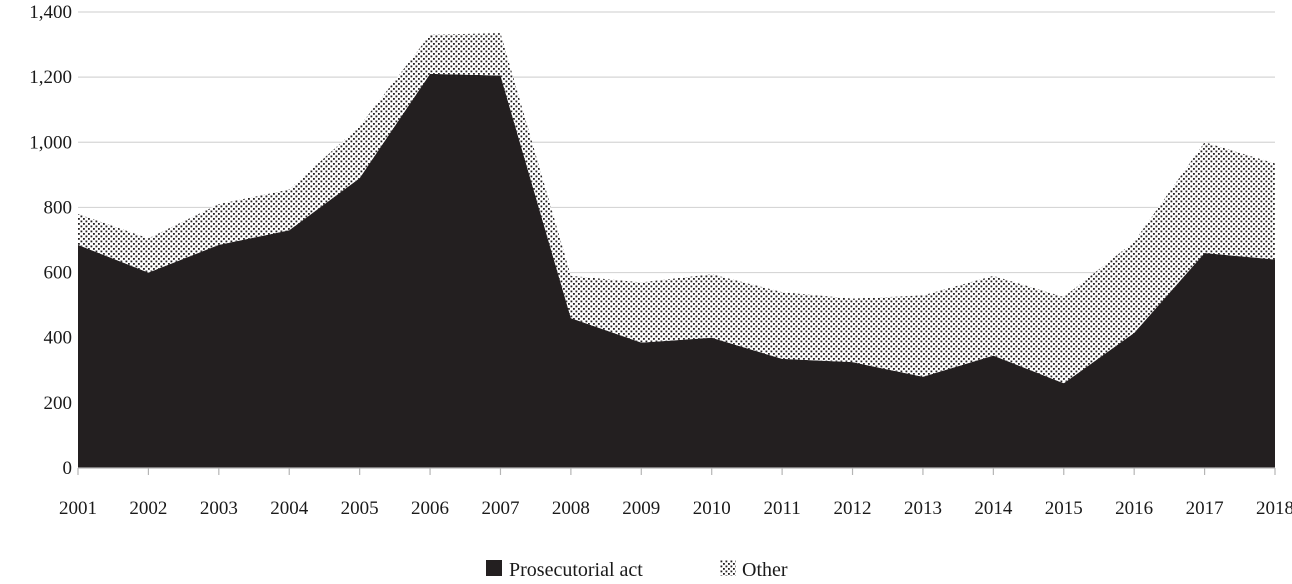  What do you see at coordinates (58, 273) in the screenshot?
I see `y-tick-label-600: 600` at bounding box center [58, 273].